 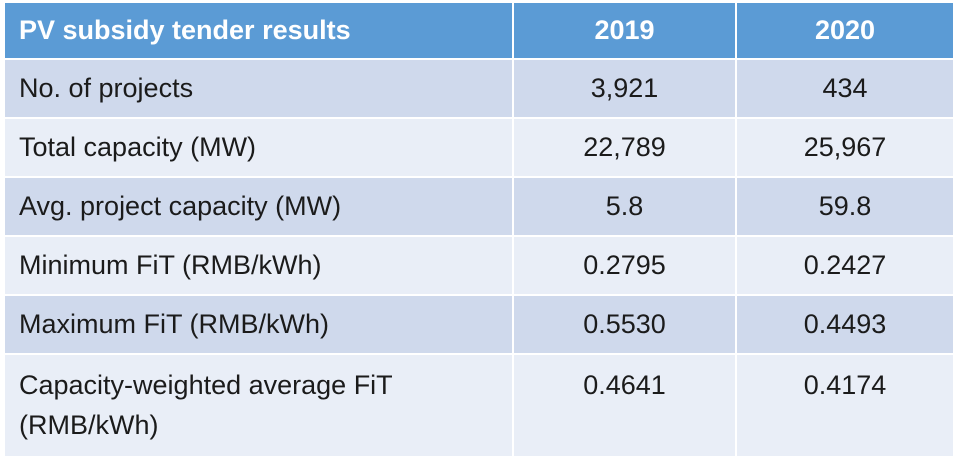 I want to click on row-label: Minimum FiT (RMB/kWh), so click(x=258, y=265).